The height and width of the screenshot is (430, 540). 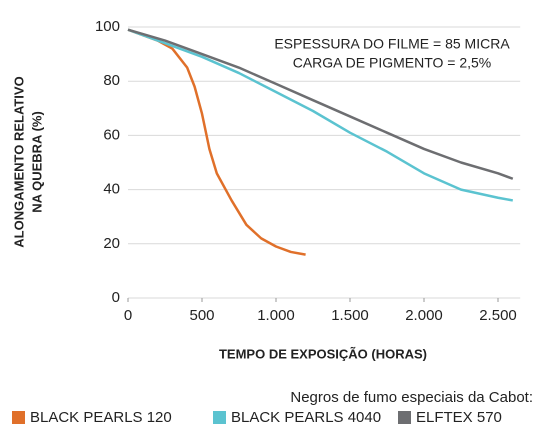 What do you see at coordinates (116, 297) in the screenshot?
I see `y-tick-label: 0` at bounding box center [116, 297].